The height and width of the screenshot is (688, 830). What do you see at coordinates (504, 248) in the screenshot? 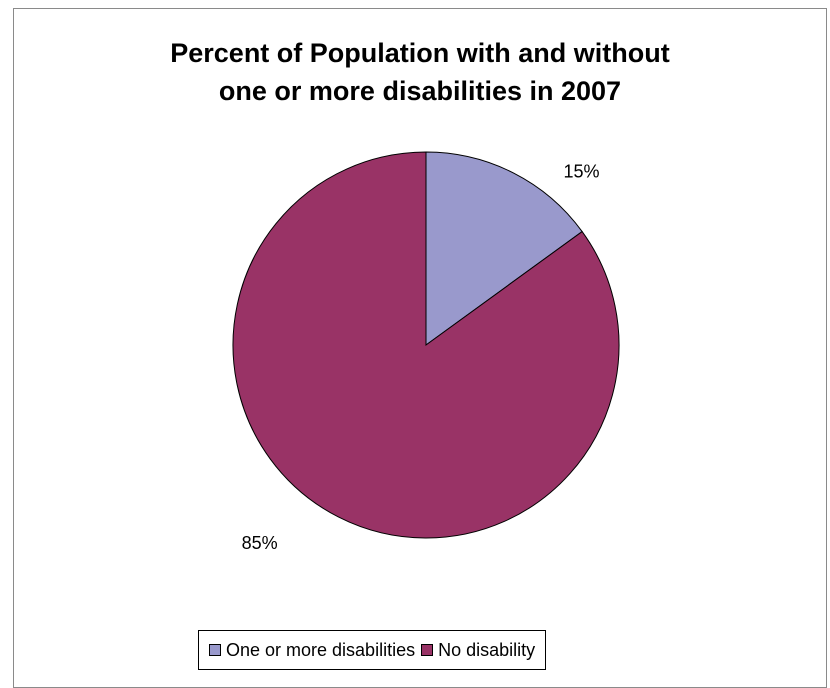
I see `pie-slice-one-or-more-disabilities` at bounding box center [504, 248].